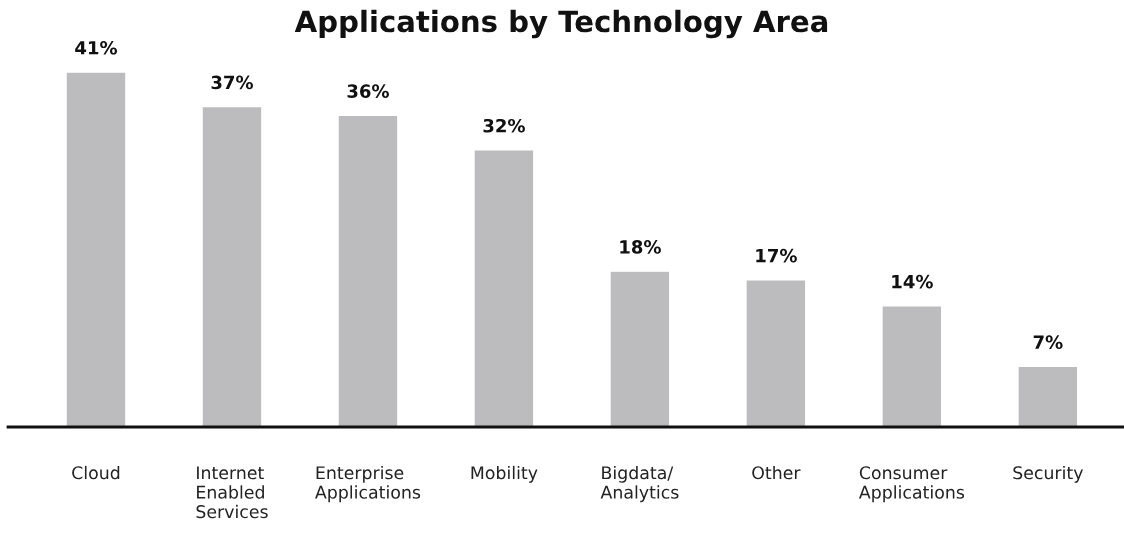 The image size is (1124, 535). What do you see at coordinates (1048, 474) in the screenshot?
I see `x-tick-label: Security` at bounding box center [1048, 474].